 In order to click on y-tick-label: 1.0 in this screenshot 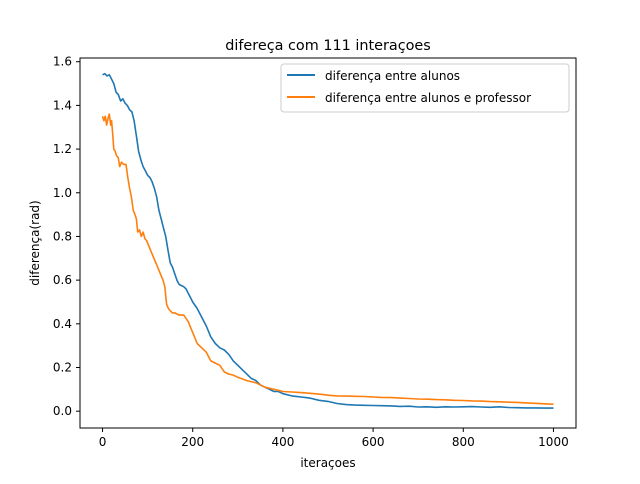, I will do `click(62, 193)`.